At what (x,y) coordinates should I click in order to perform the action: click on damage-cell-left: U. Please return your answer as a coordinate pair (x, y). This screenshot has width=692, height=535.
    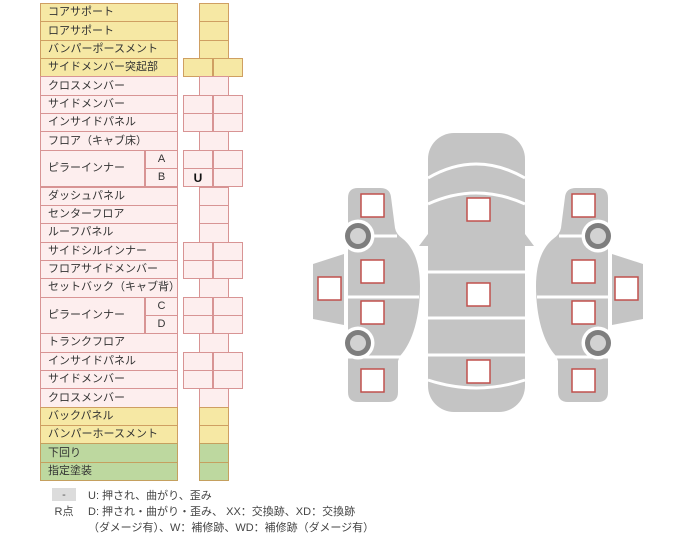
    Looking at the image, I should click on (198, 178).